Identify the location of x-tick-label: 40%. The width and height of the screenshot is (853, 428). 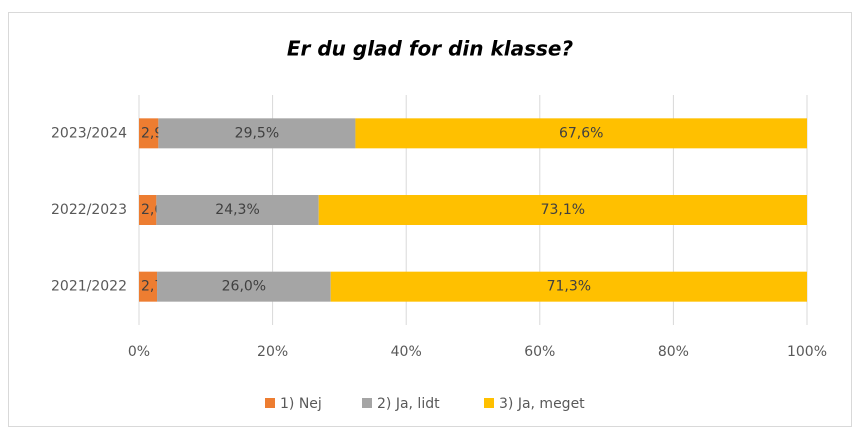
(406, 352).